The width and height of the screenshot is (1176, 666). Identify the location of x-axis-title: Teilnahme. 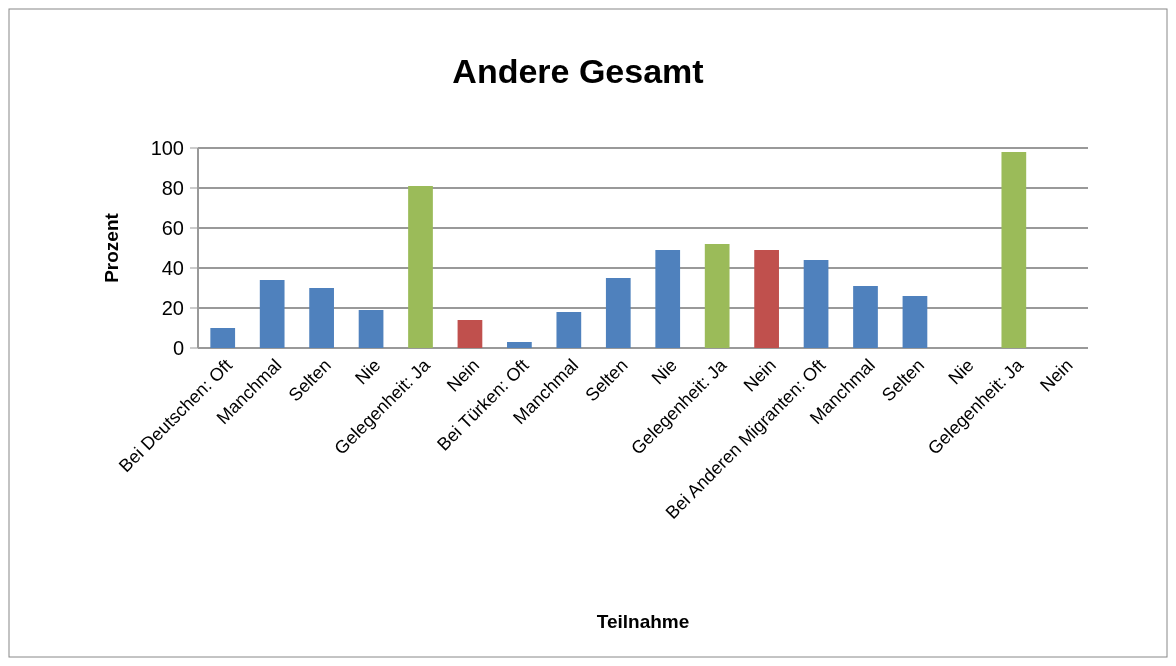
(643, 621).